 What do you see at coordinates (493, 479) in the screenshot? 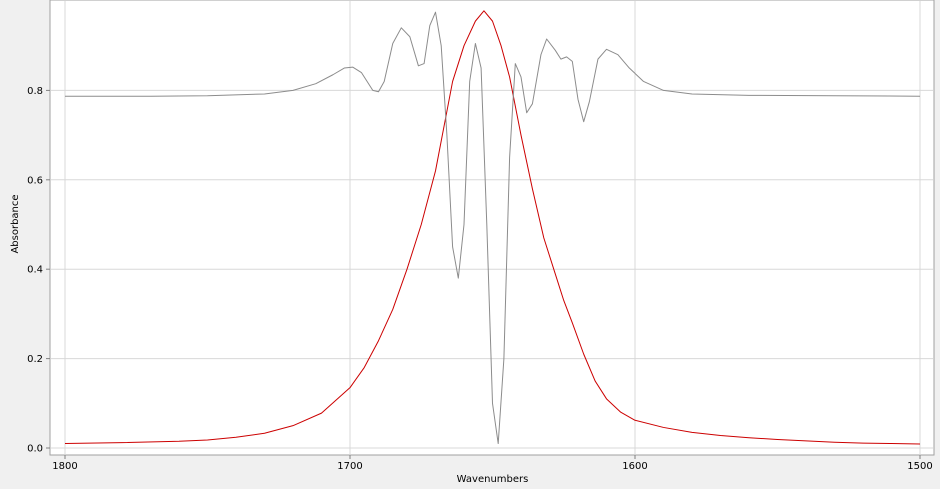
I see `x-axis-title: Wavenumbers` at bounding box center [493, 479].